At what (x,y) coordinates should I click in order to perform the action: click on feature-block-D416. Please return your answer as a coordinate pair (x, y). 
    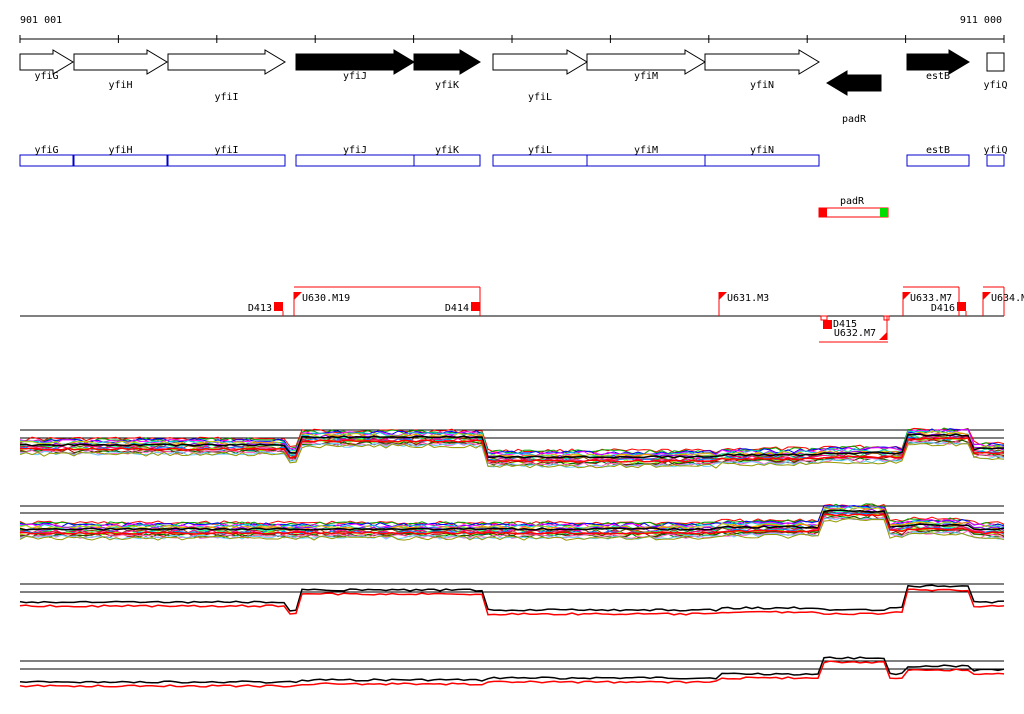
    Looking at the image, I should click on (961, 306).